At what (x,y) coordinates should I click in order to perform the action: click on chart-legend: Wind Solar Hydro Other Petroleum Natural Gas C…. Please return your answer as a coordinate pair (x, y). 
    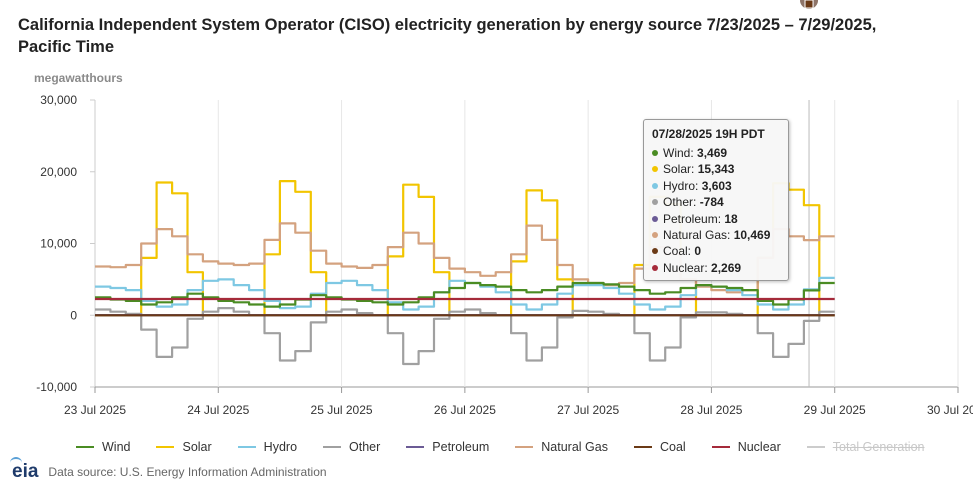
    Looking at the image, I should click on (513, 447).